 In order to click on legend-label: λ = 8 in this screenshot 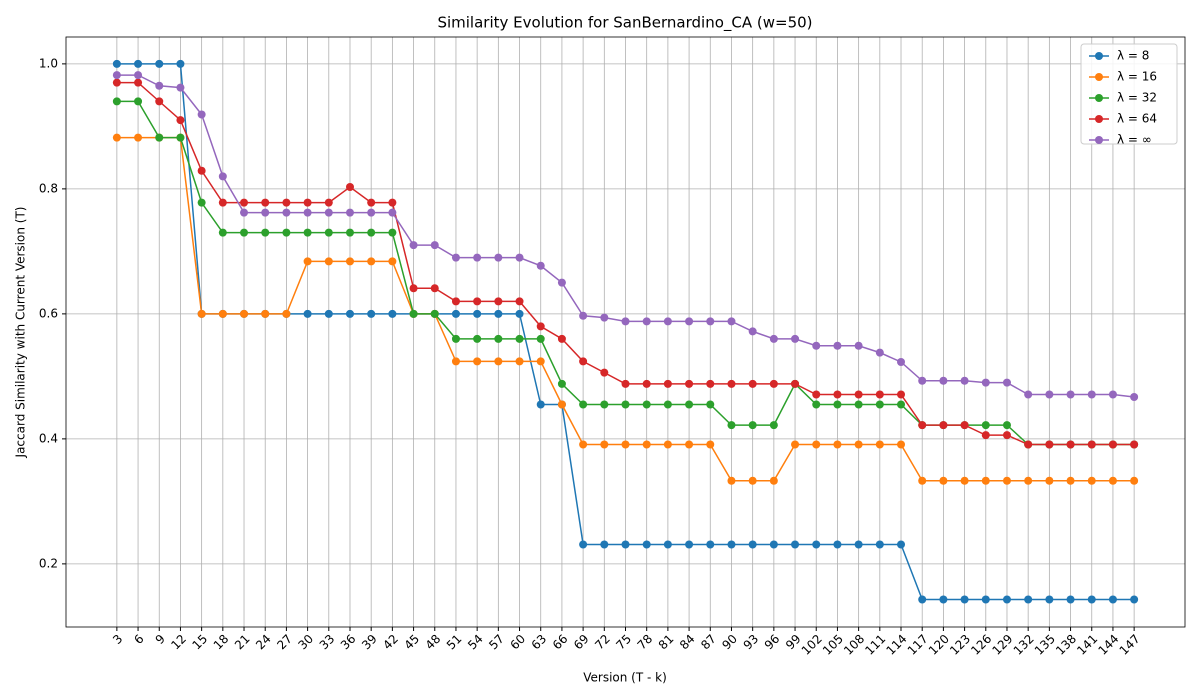, I will do `click(1133, 56)`.